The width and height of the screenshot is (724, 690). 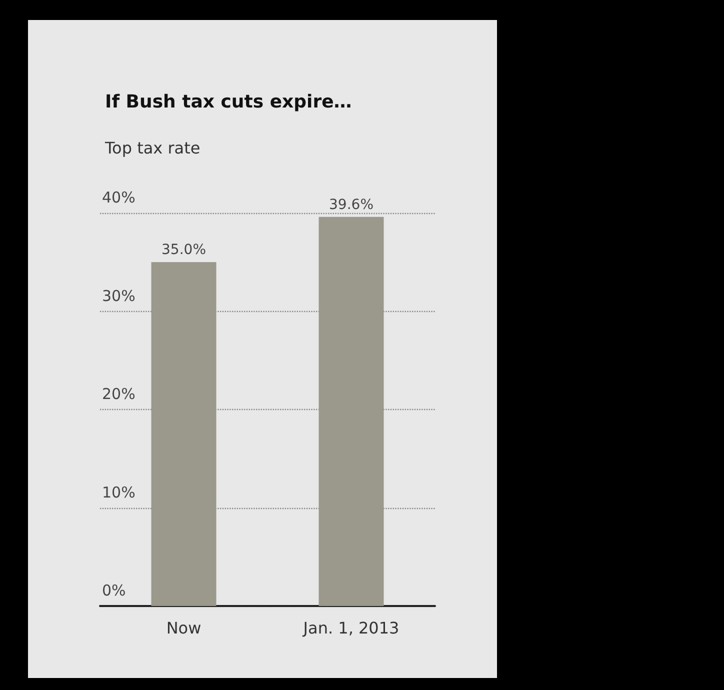 What do you see at coordinates (119, 492) in the screenshot?
I see `y-tick-label: 10%` at bounding box center [119, 492].